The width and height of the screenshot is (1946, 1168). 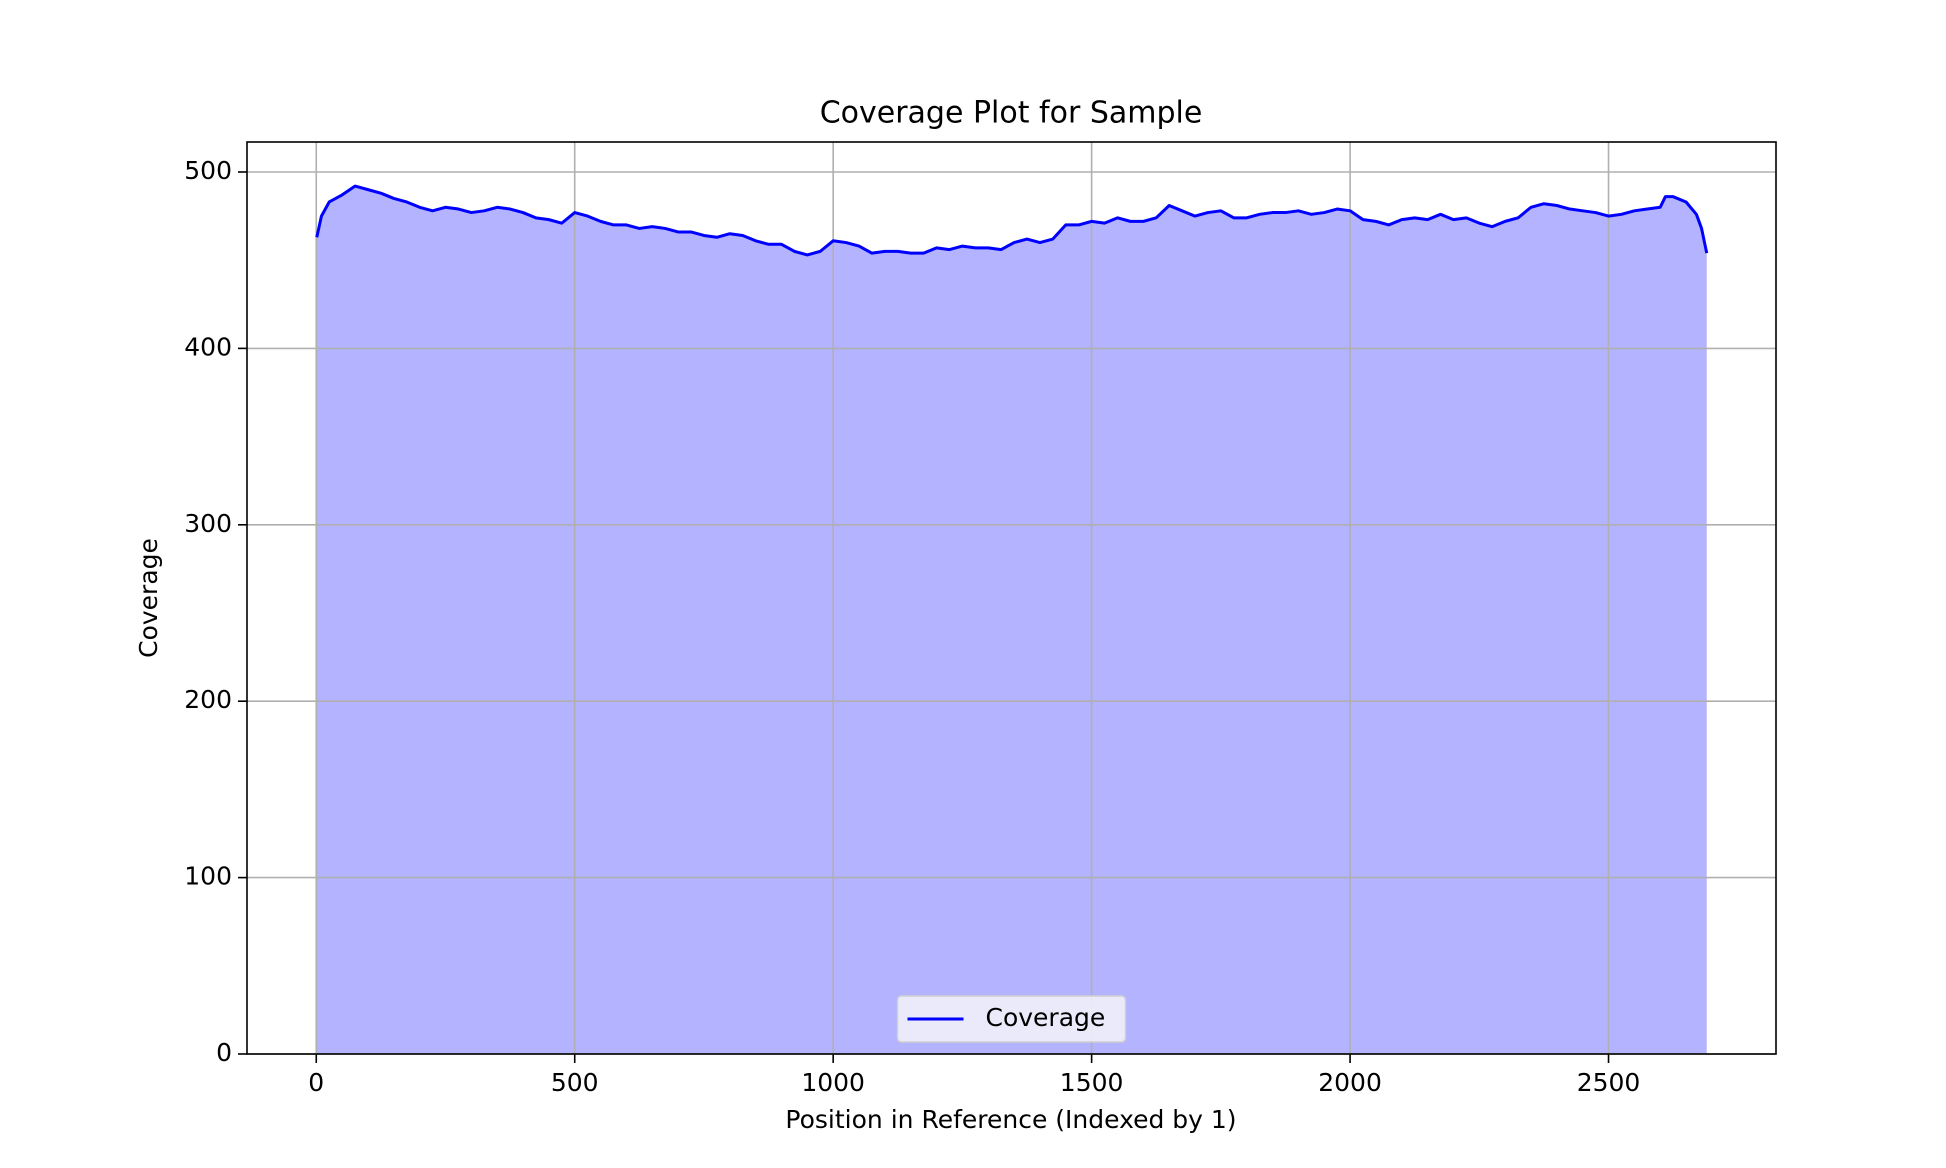 What do you see at coordinates (1011, 113) in the screenshot?
I see `chart-title: Coverage Plot for Sample` at bounding box center [1011, 113].